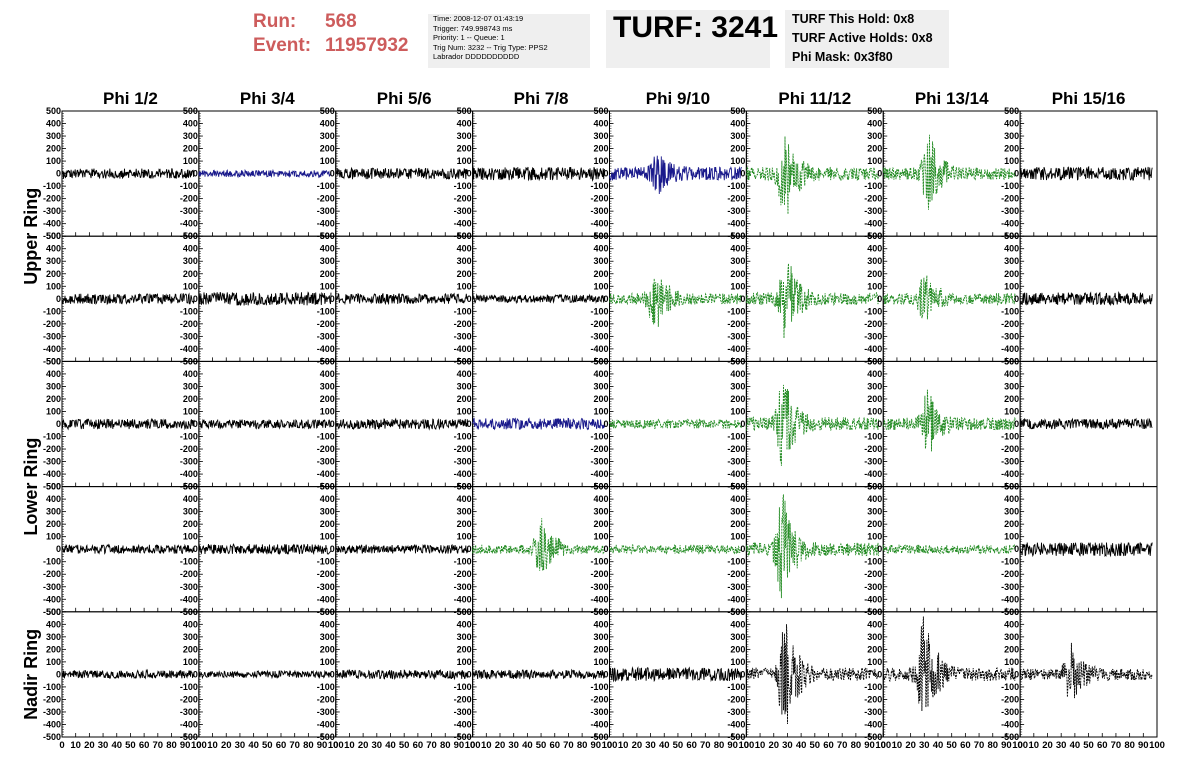  I want to click on y-tick-label: -500, so click(463, 737).